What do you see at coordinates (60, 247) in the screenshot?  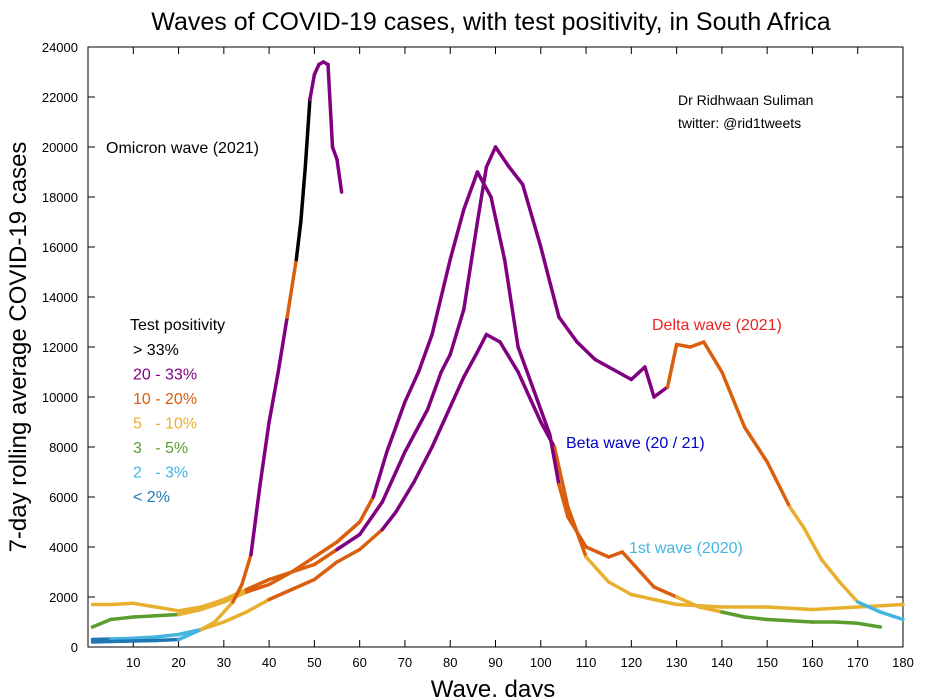 I see `y-tick-label: 16000` at bounding box center [60, 247].